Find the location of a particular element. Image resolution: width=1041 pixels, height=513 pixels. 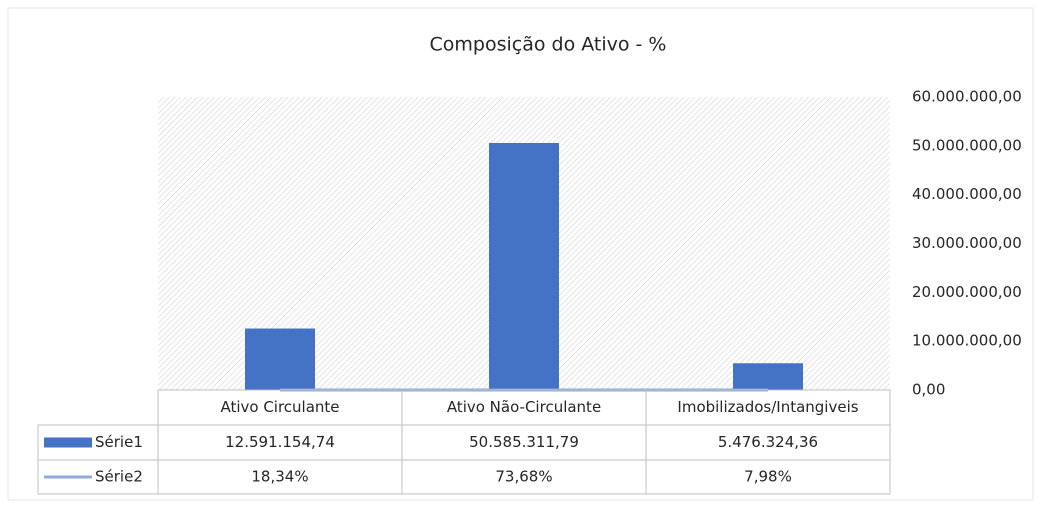

legend-label: Série2 is located at coordinates (119, 477).